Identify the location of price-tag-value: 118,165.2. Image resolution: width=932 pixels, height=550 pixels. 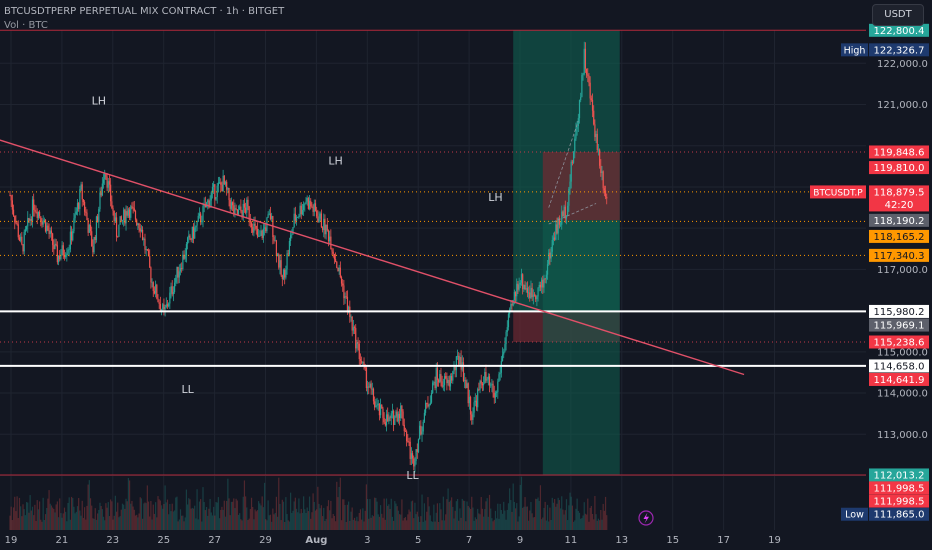
(899, 237).